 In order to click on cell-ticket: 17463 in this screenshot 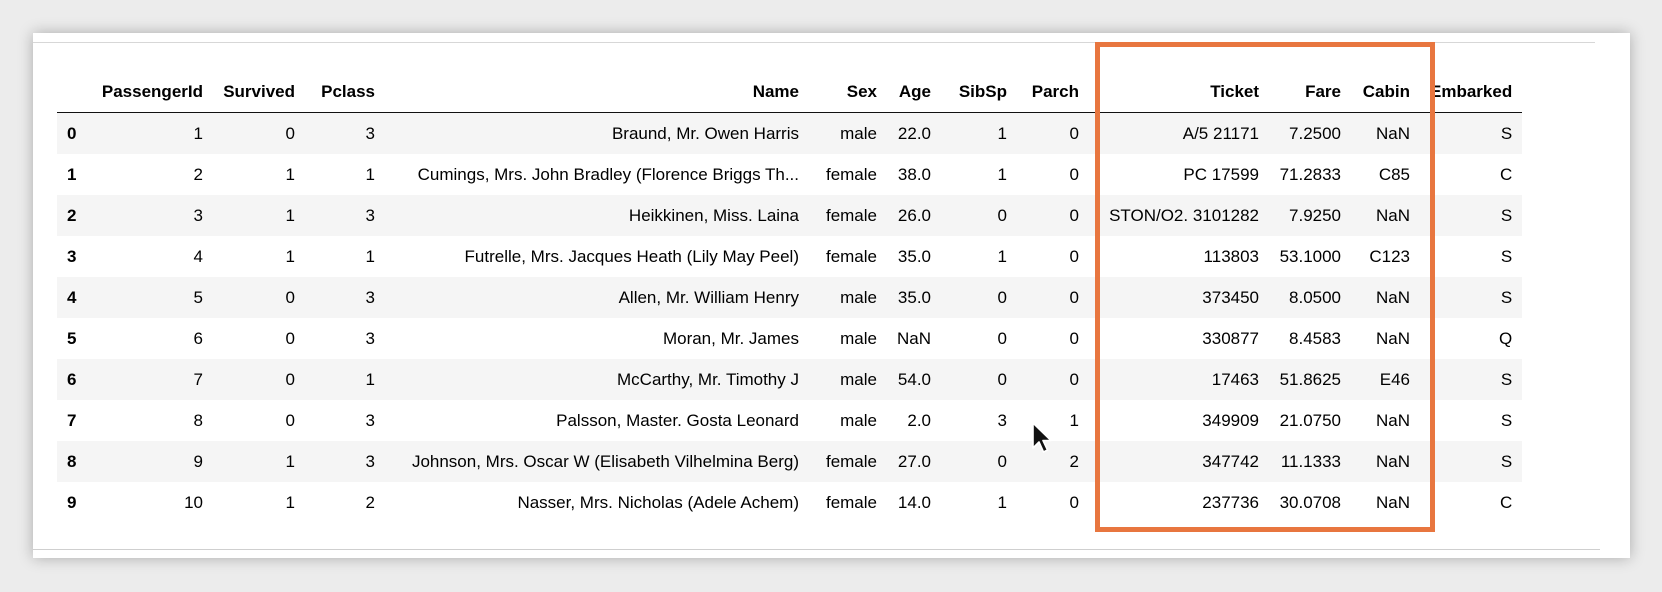, I will do `click(1235, 379)`.